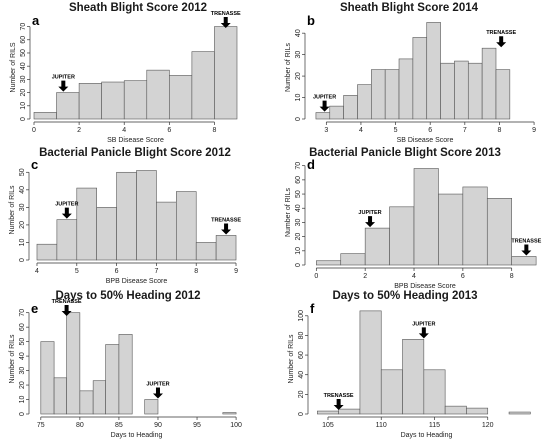 This screenshot has width=550, height=443. I want to click on x-tick-label: 115, so click(434, 425).